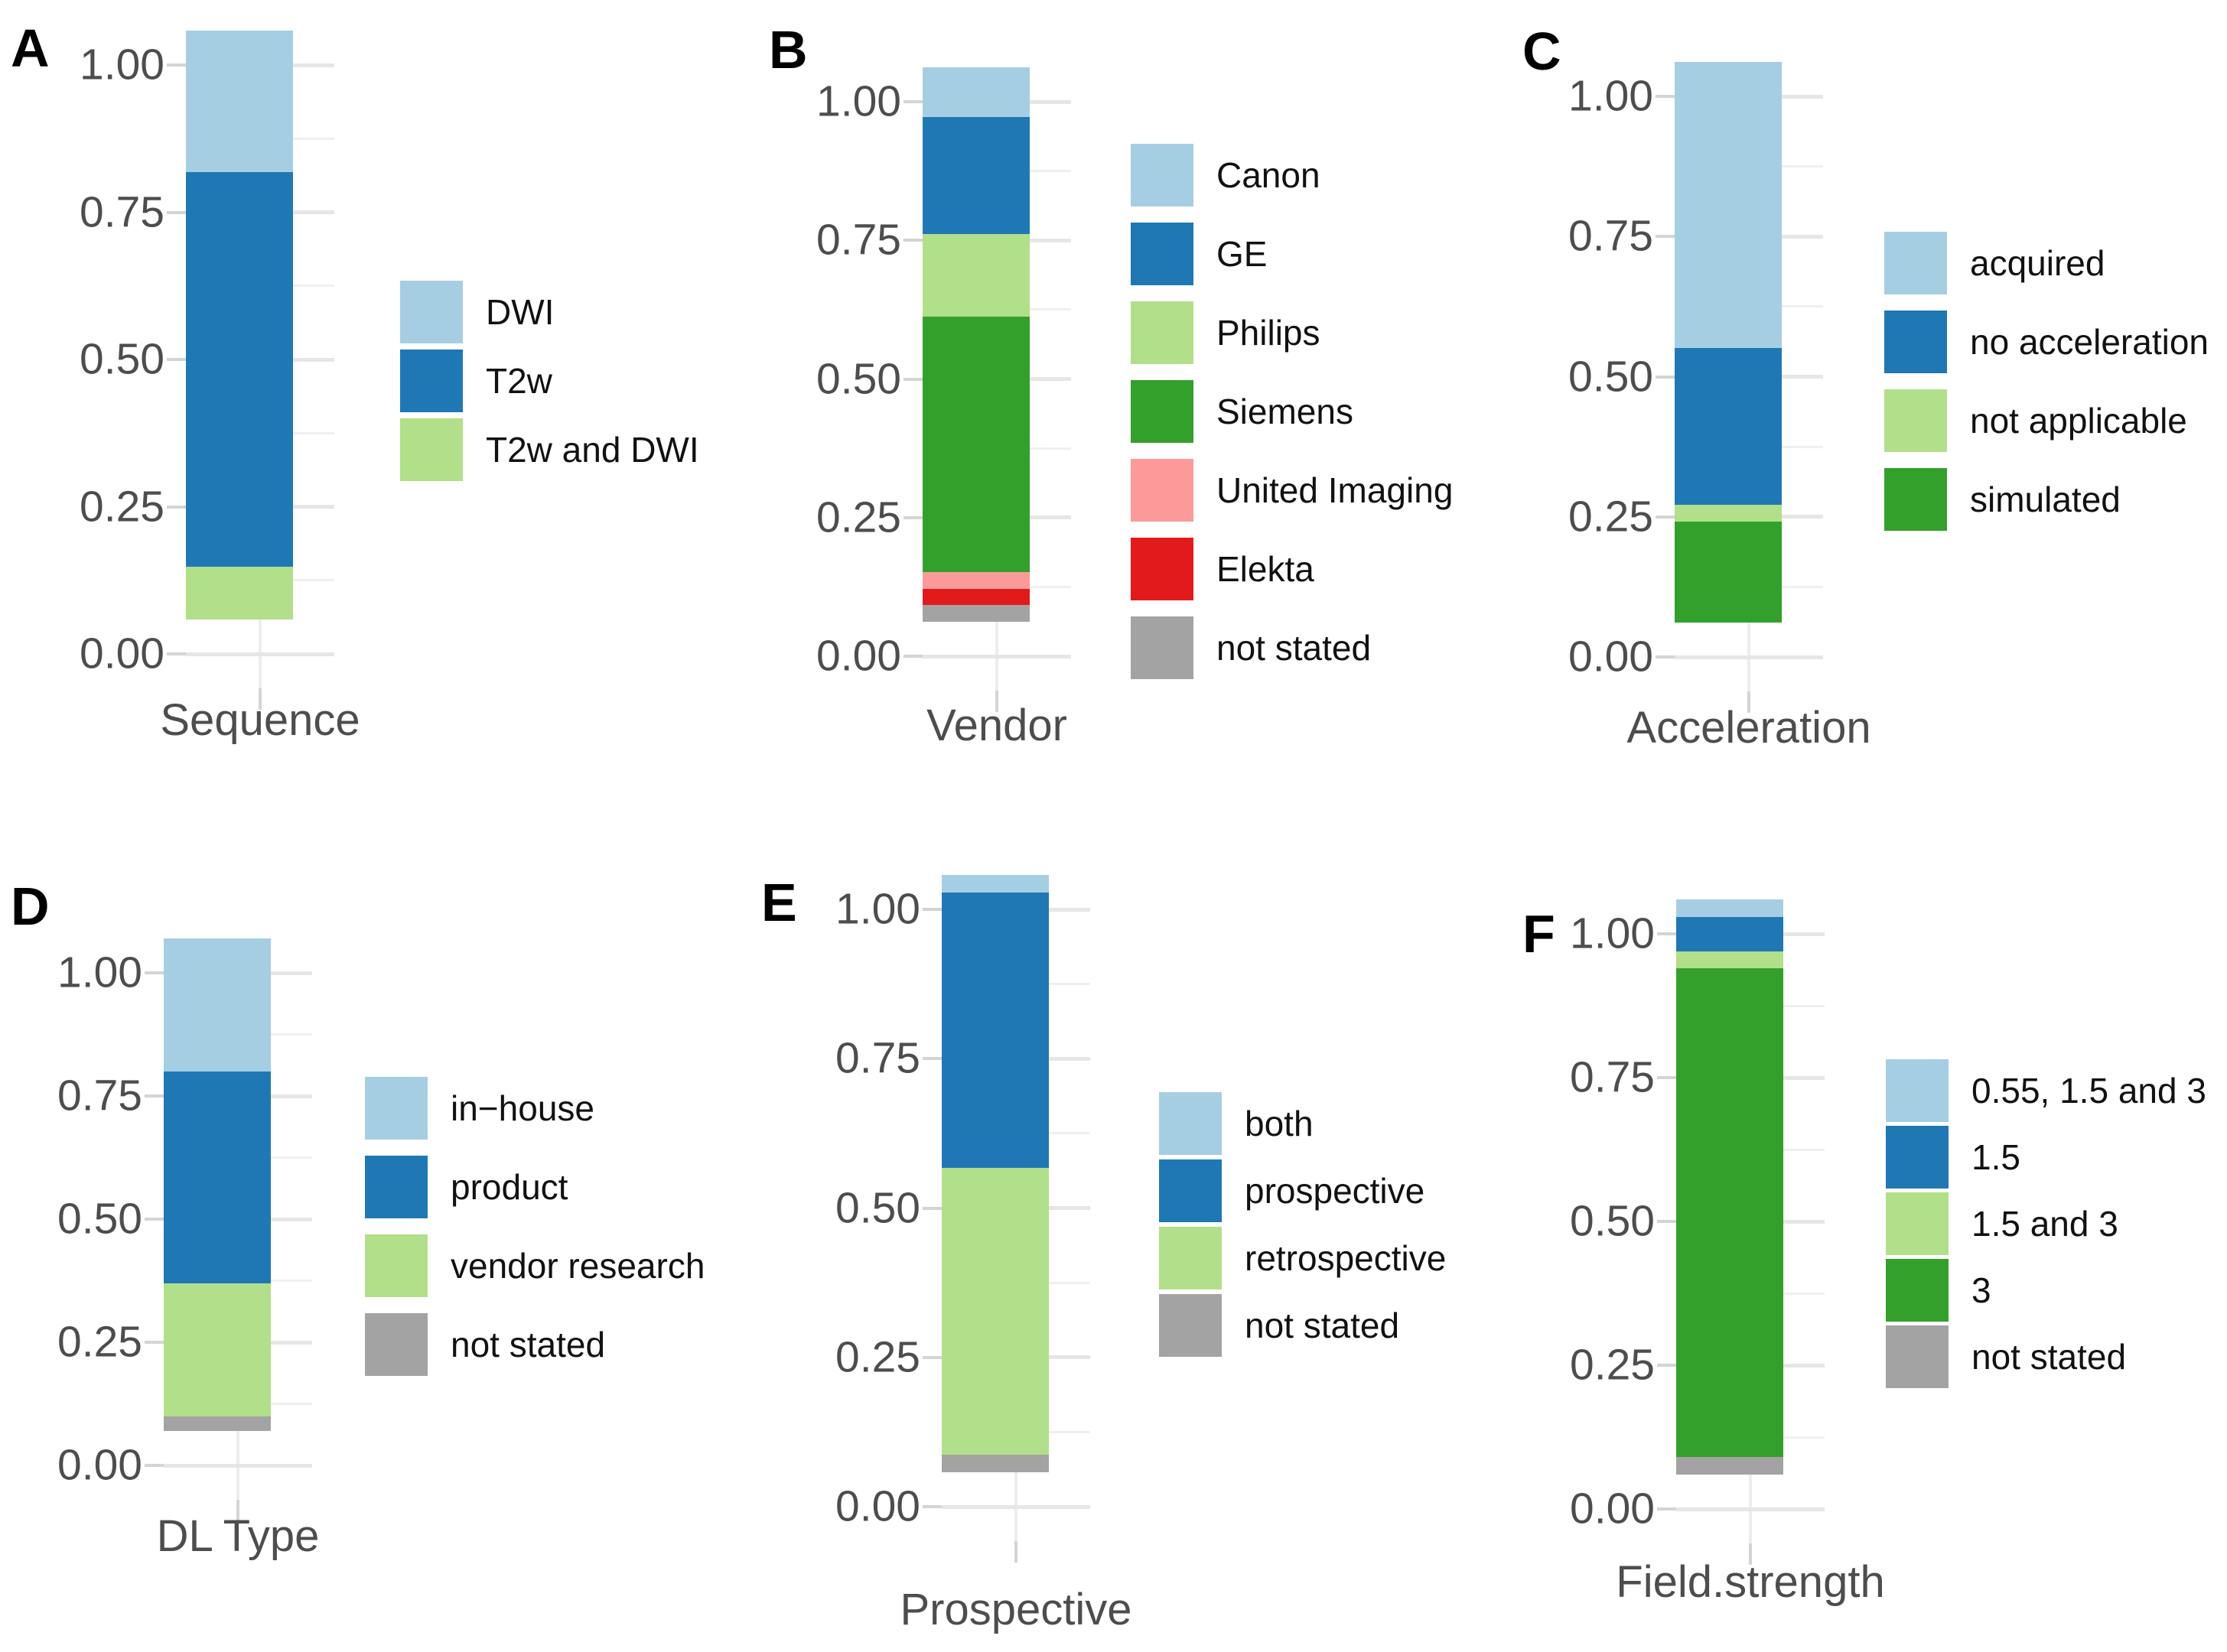 This screenshot has width=2227, height=1652. I want to click on legend-swatch-product, so click(396, 1187).